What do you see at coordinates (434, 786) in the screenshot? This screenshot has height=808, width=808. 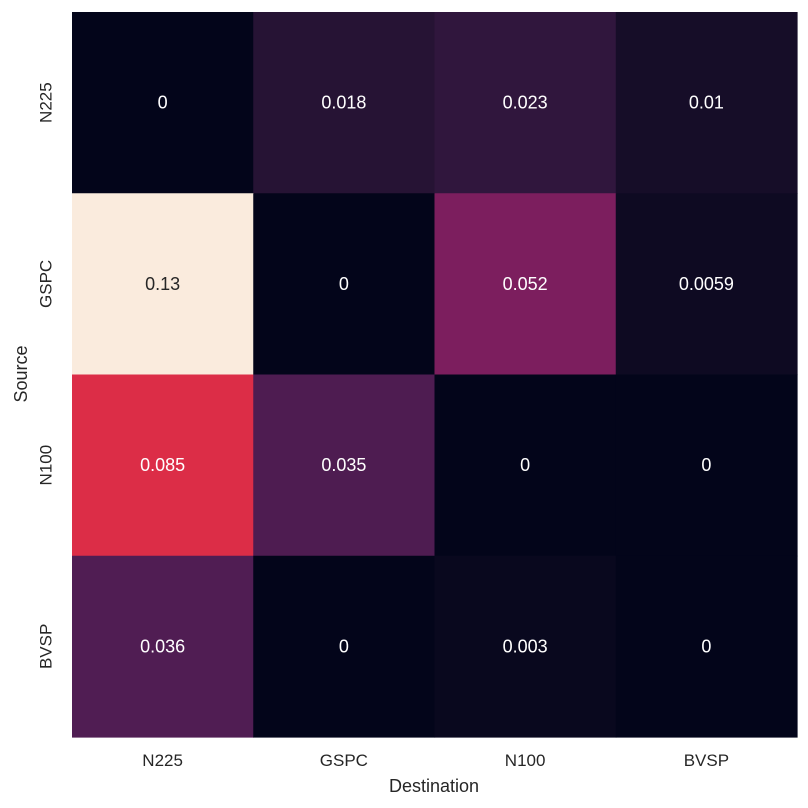 I see `x-axis-title: Destination` at bounding box center [434, 786].